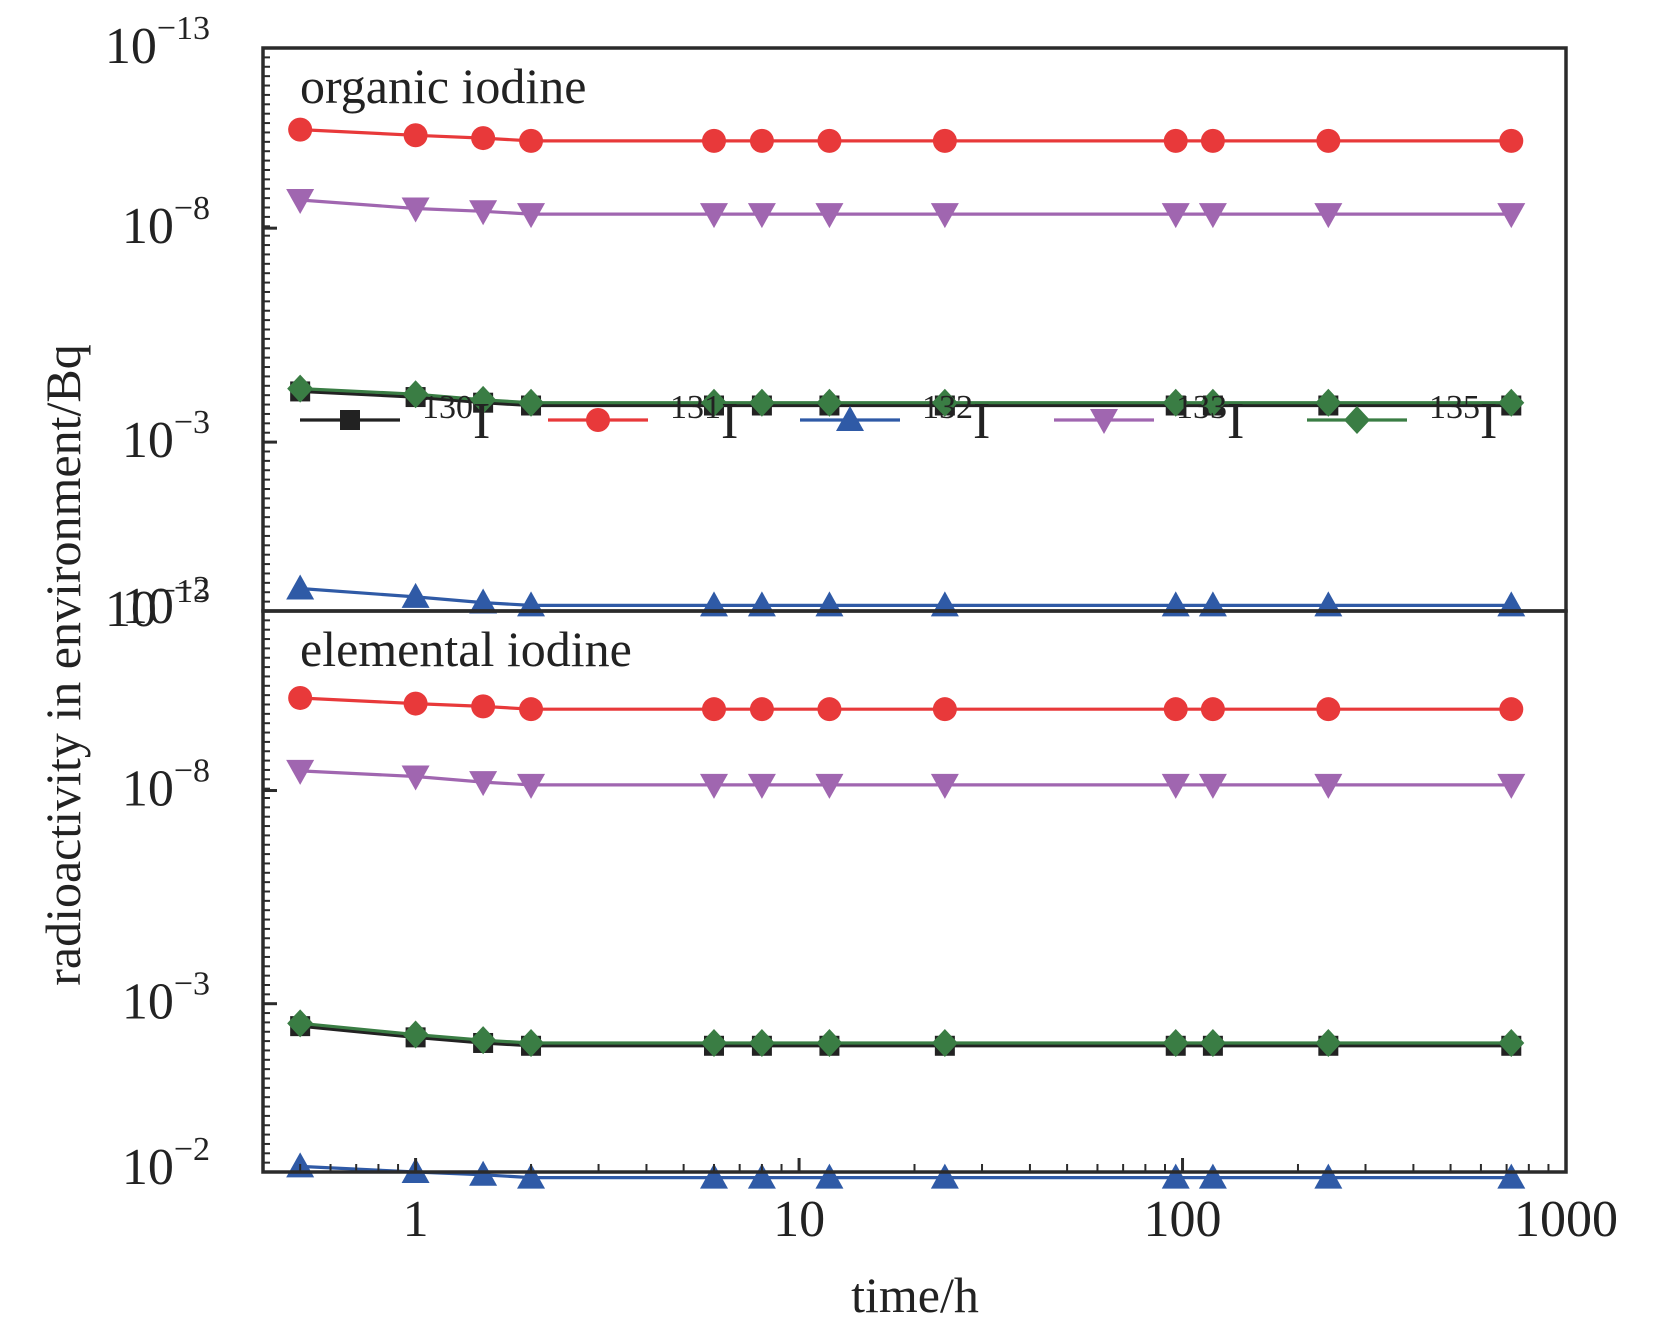 This screenshot has width=1654, height=1334. Describe the element at coordinates (166, 222) in the screenshot. I see `y-tick-label: 10⁻⁸` at that location.